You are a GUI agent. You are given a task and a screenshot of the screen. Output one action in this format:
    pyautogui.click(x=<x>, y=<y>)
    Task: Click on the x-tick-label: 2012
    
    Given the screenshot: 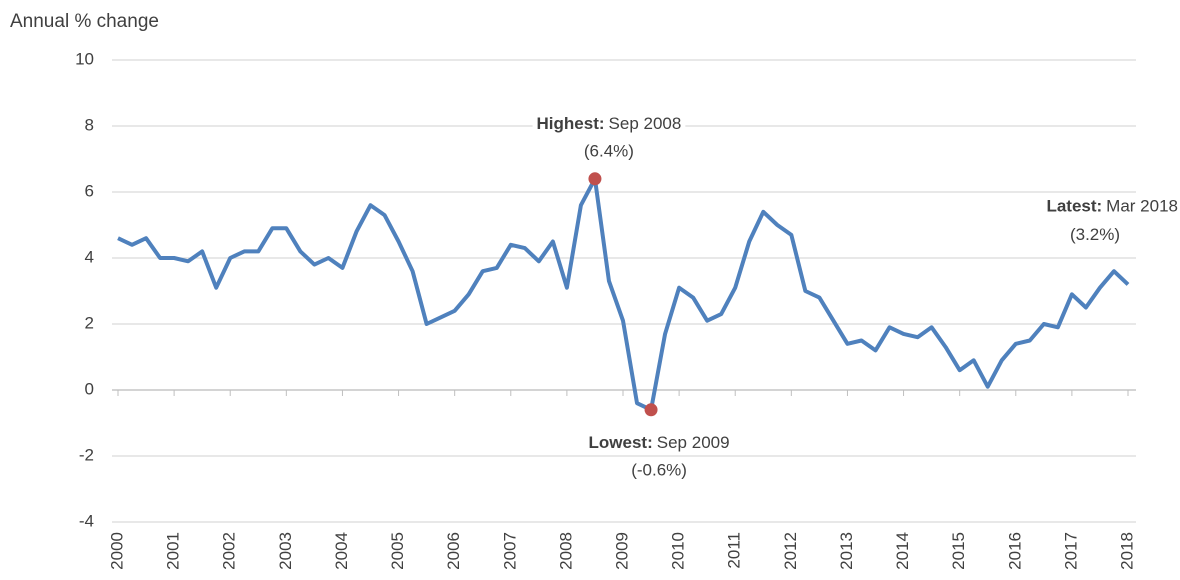 What is the action you would take?
    pyautogui.click(x=790, y=551)
    